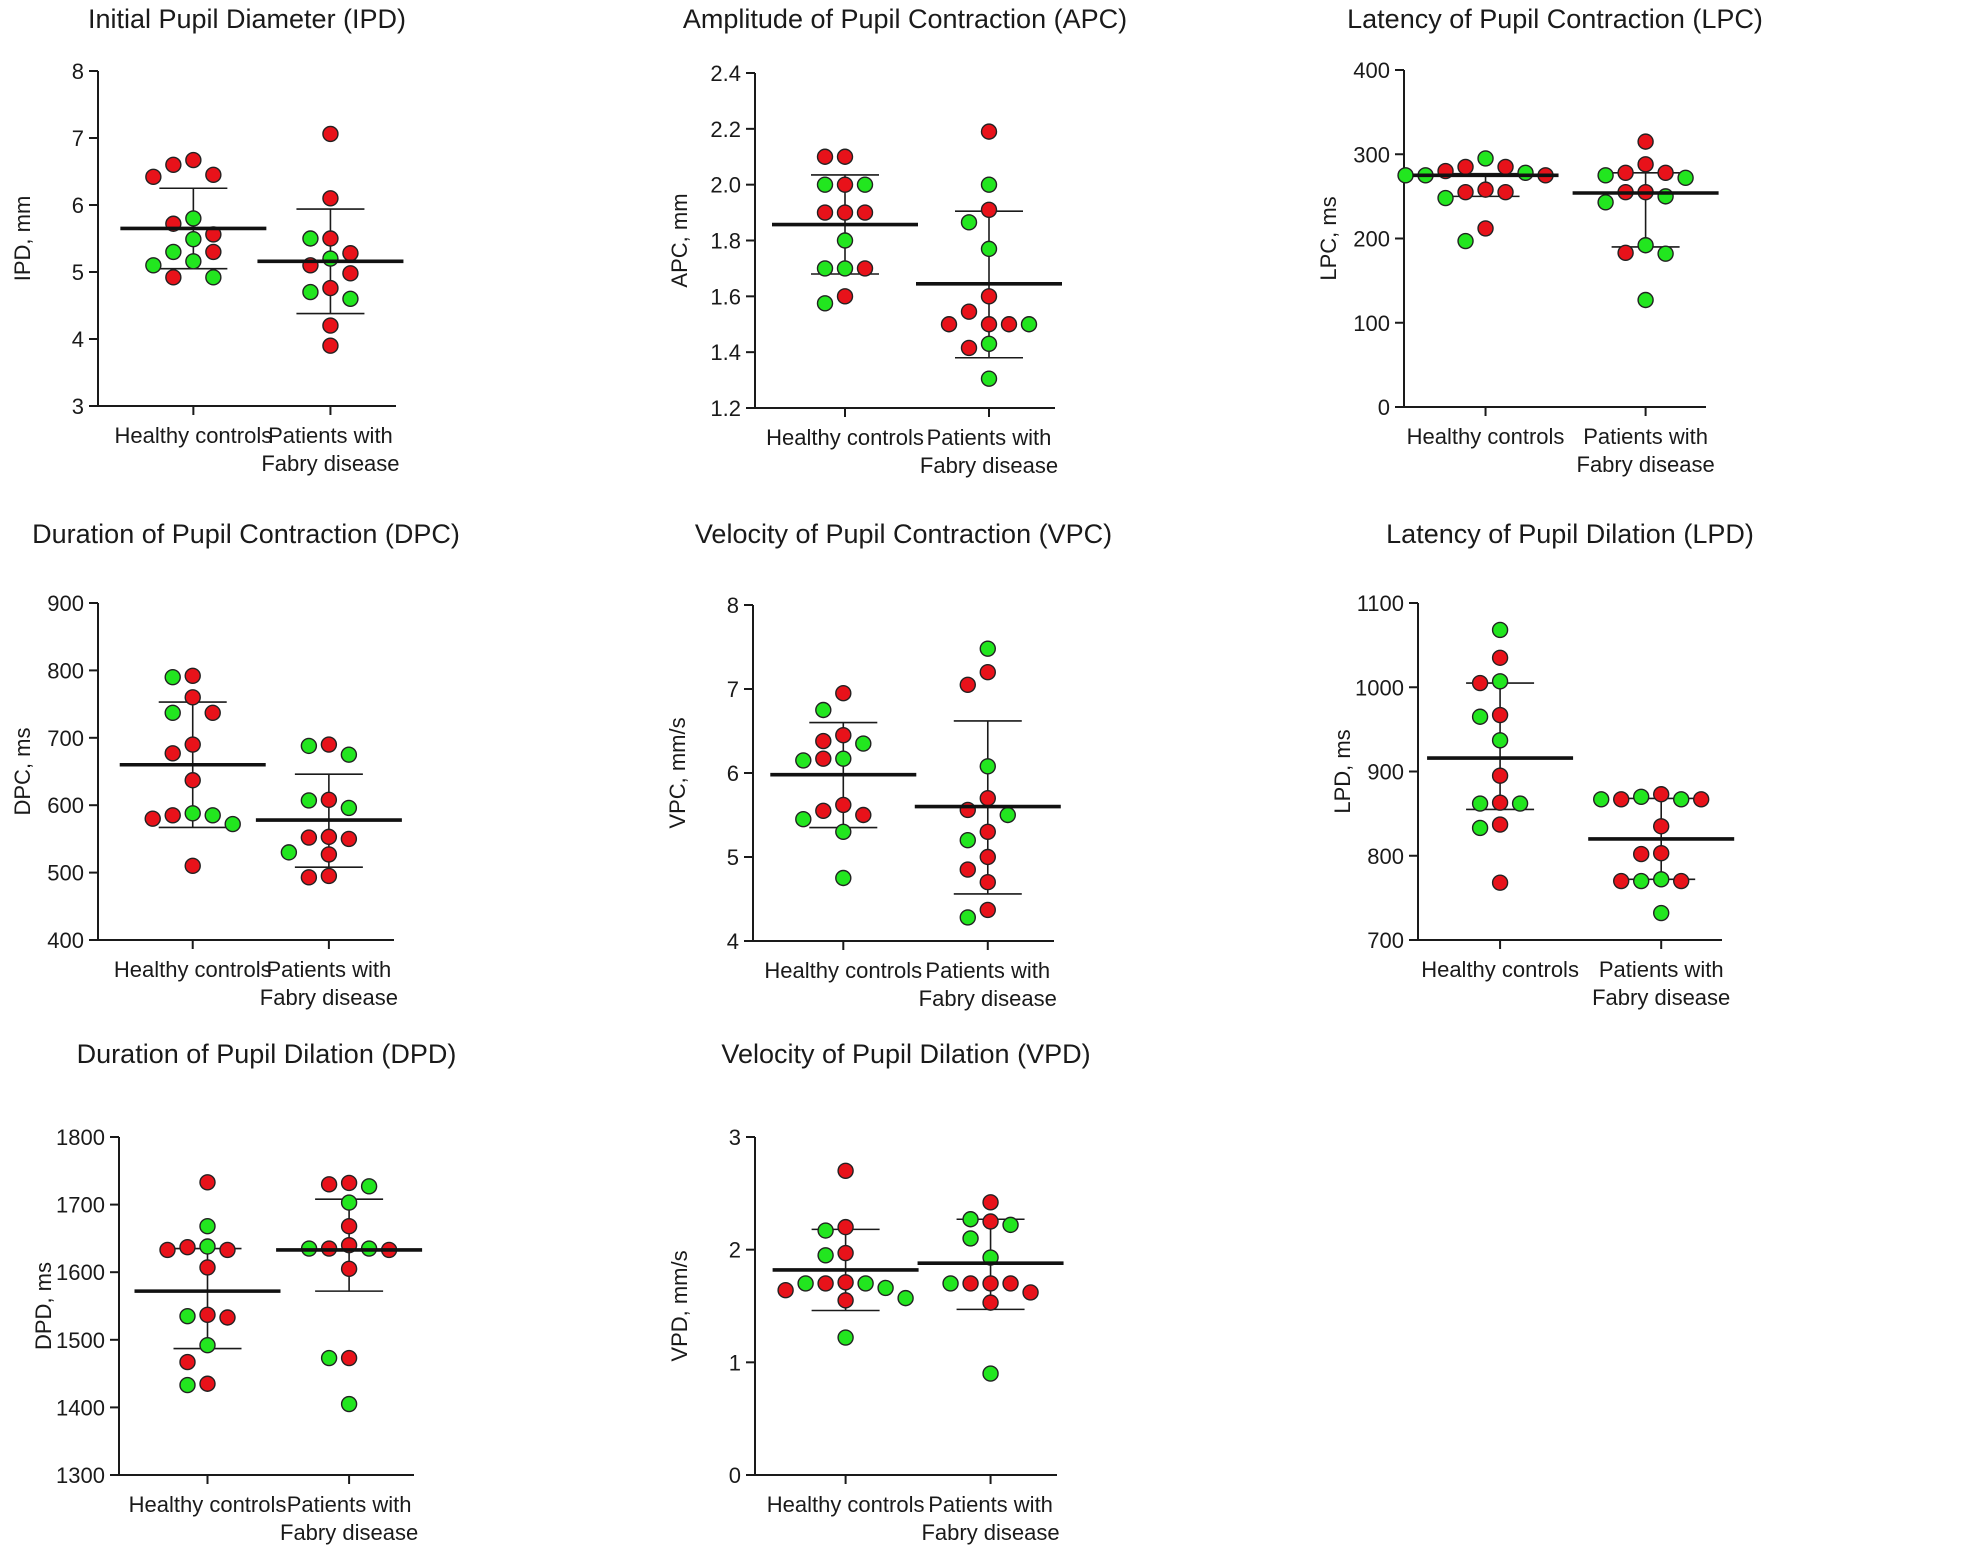 The image size is (1984, 1557). I want to click on y-tick-label: 5, so click(733, 857).